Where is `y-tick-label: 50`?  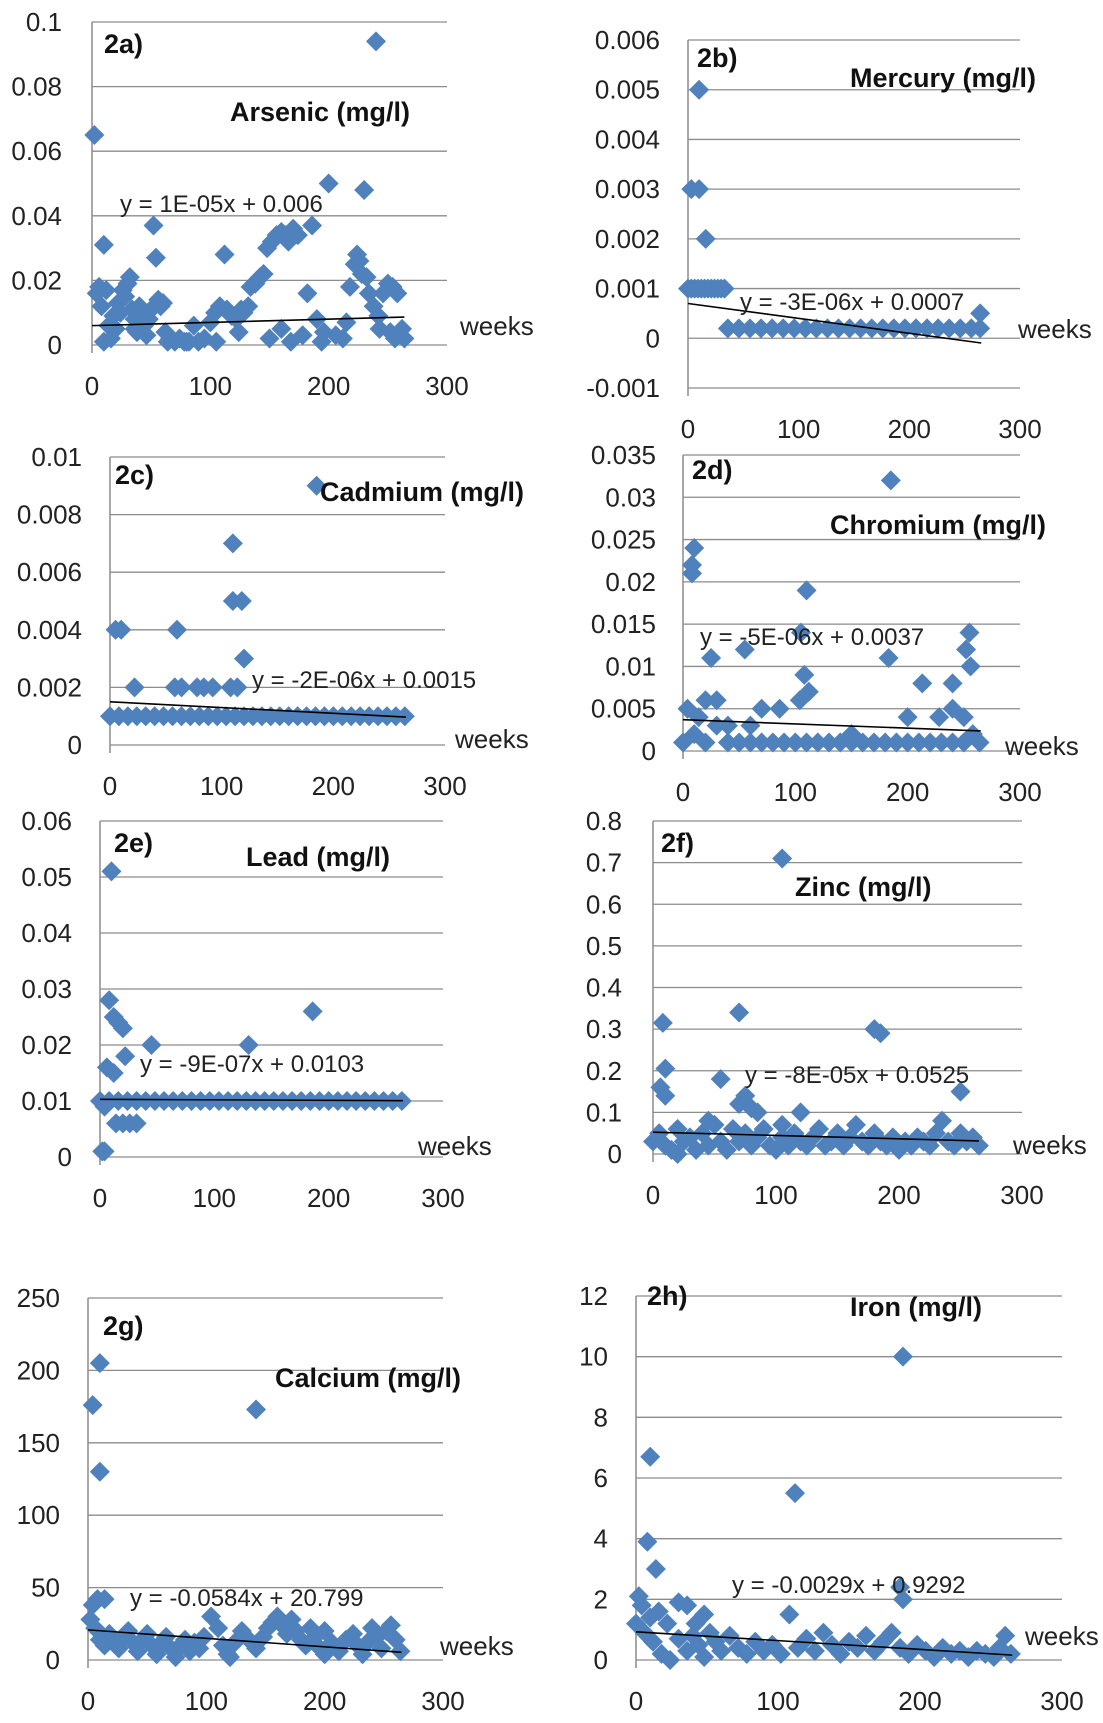
y-tick-label: 50 is located at coordinates (45, 1588).